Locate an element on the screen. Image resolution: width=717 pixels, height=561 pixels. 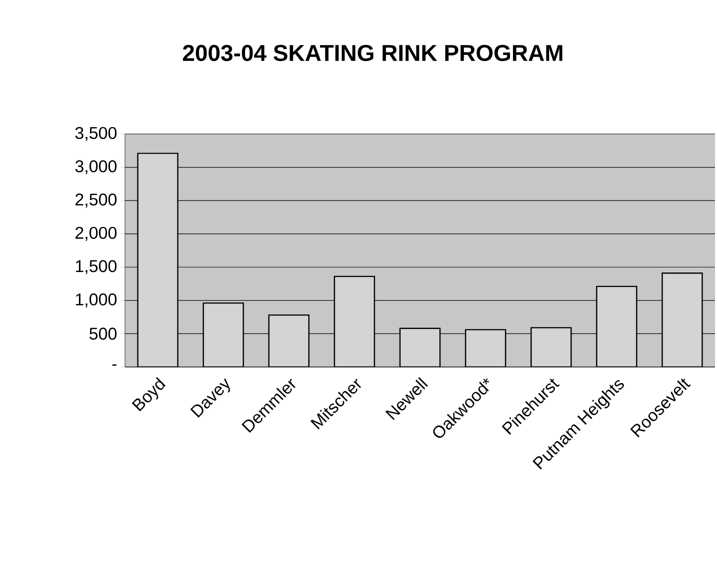
y-tick-label: 3,500 is located at coordinates (96, 134).